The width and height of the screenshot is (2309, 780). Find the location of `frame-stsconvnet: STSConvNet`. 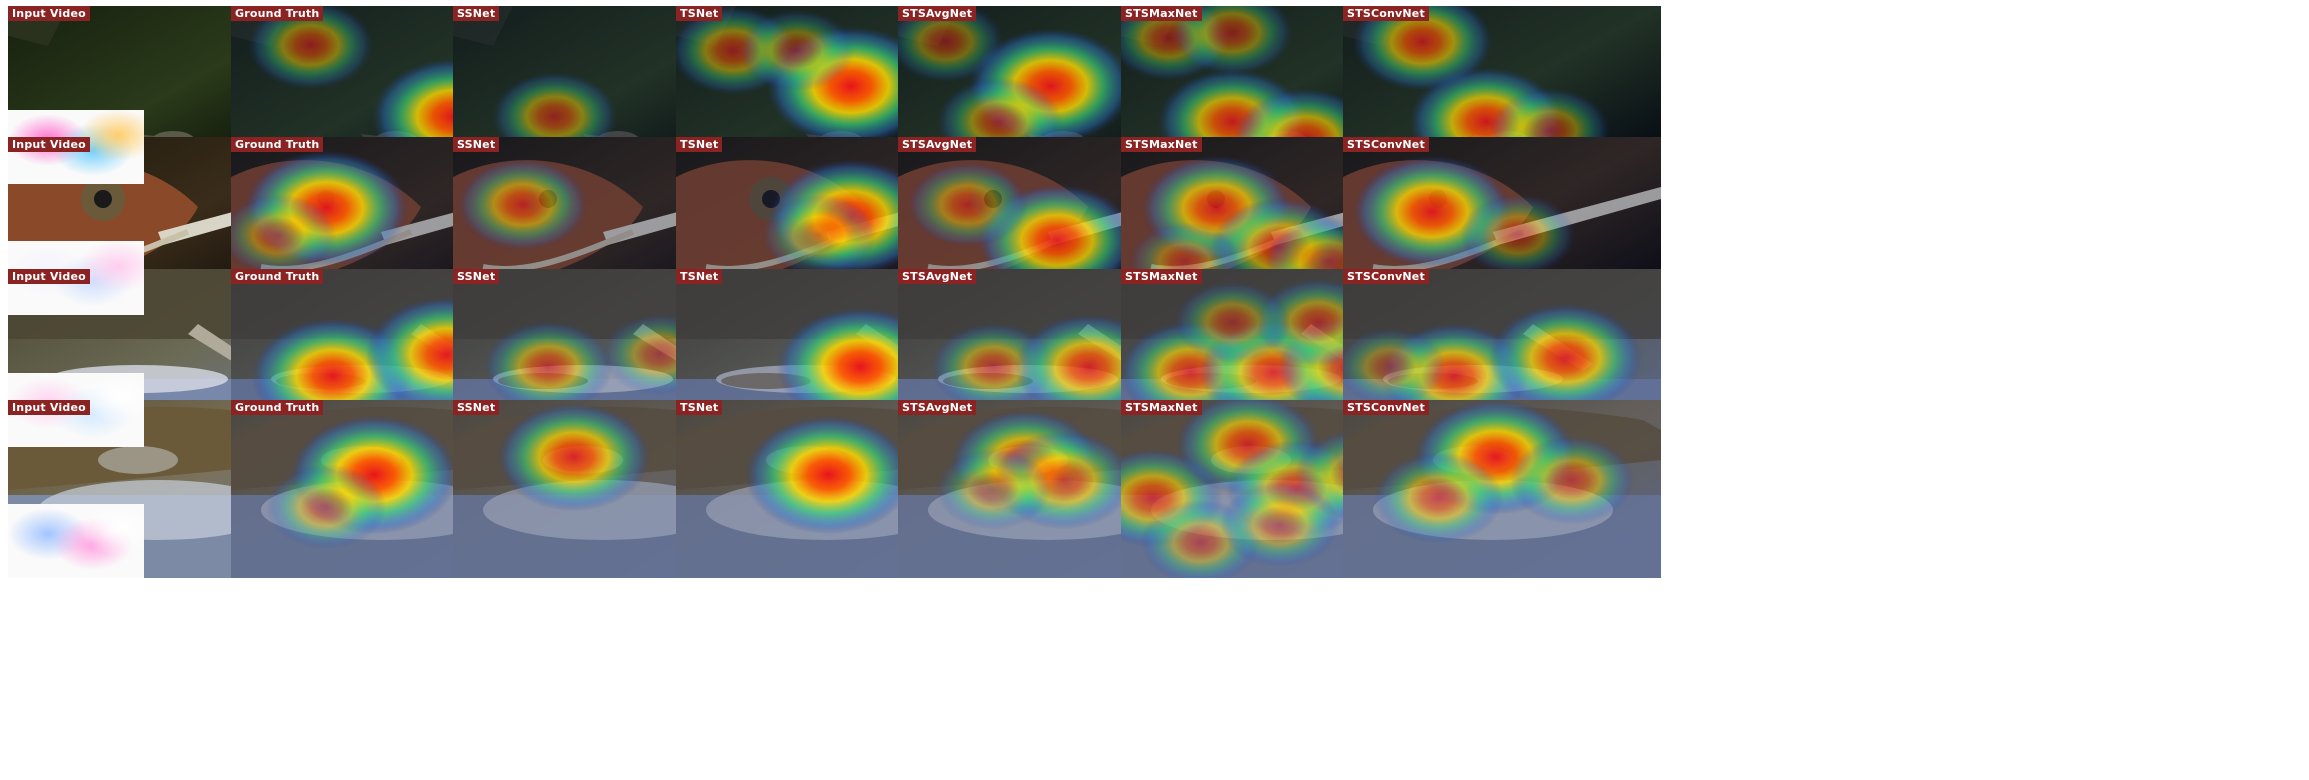

frame-stsconvnet: STSConvNet is located at coordinates (1502, 489).